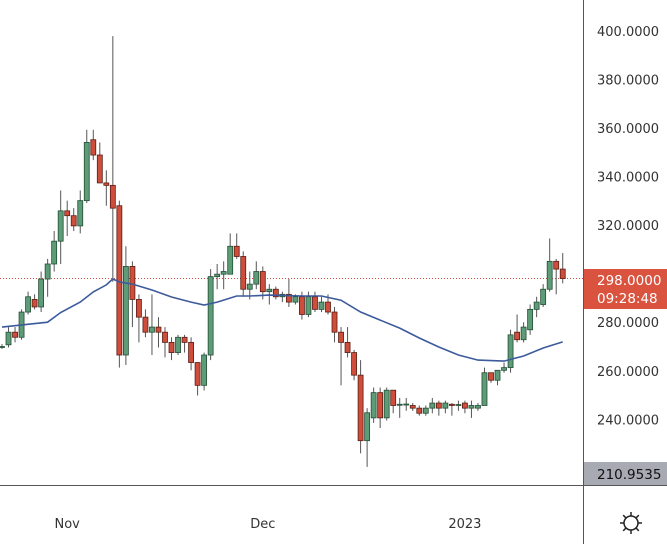 The image size is (667, 544). I want to click on gear-icon, so click(631, 523).